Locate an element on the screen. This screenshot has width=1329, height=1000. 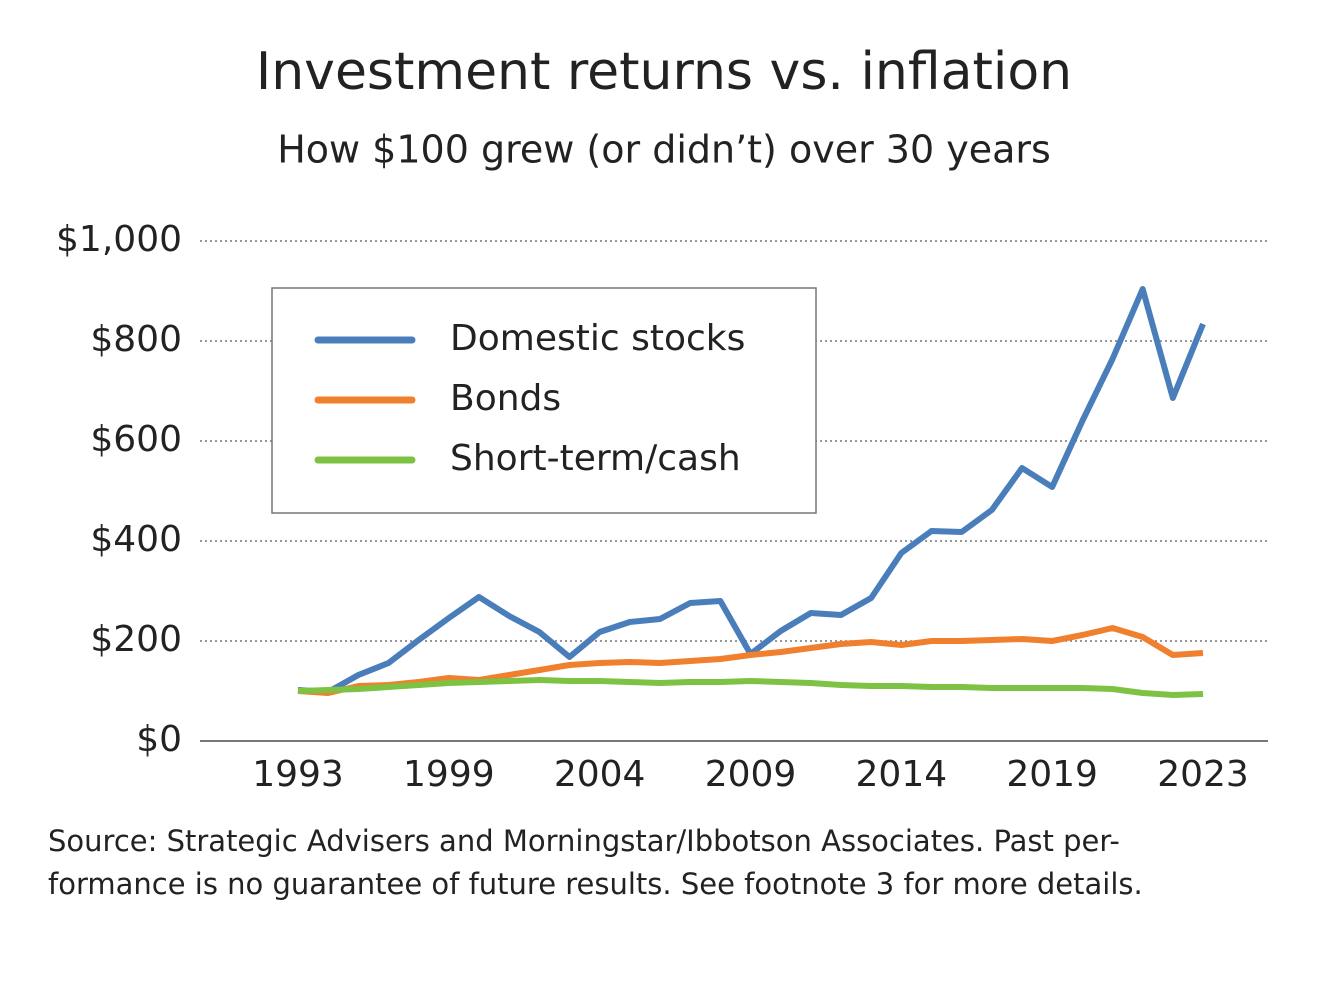
y-tick-label: $400 is located at coordinates (136, 539).